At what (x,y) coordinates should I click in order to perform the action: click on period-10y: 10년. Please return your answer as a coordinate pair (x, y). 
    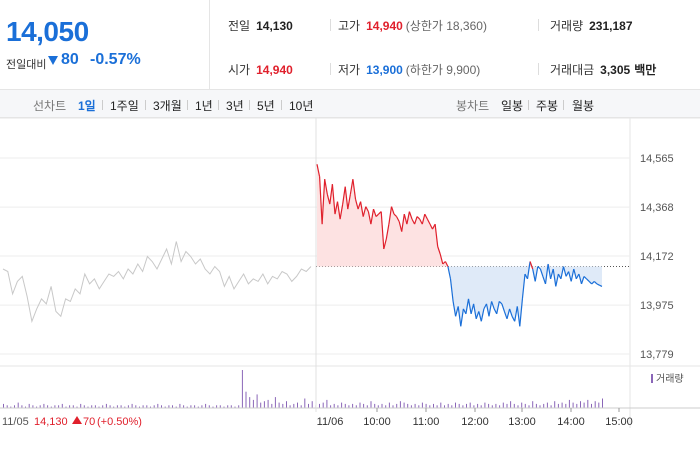
    Looking at the image, I should click on (301, 106).